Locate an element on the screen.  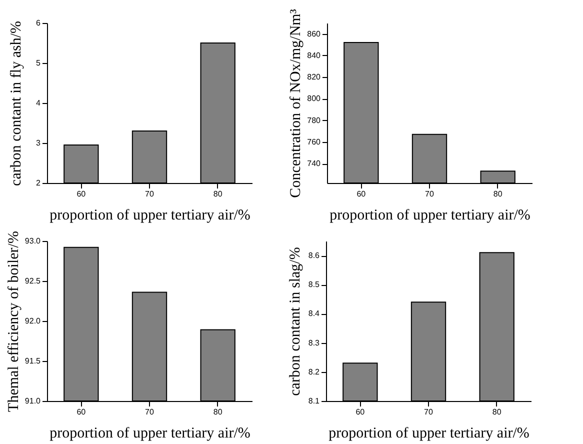
y-axis-title: Concentration of NOx/mg/Nm³ is located at coordinates (296, 103).